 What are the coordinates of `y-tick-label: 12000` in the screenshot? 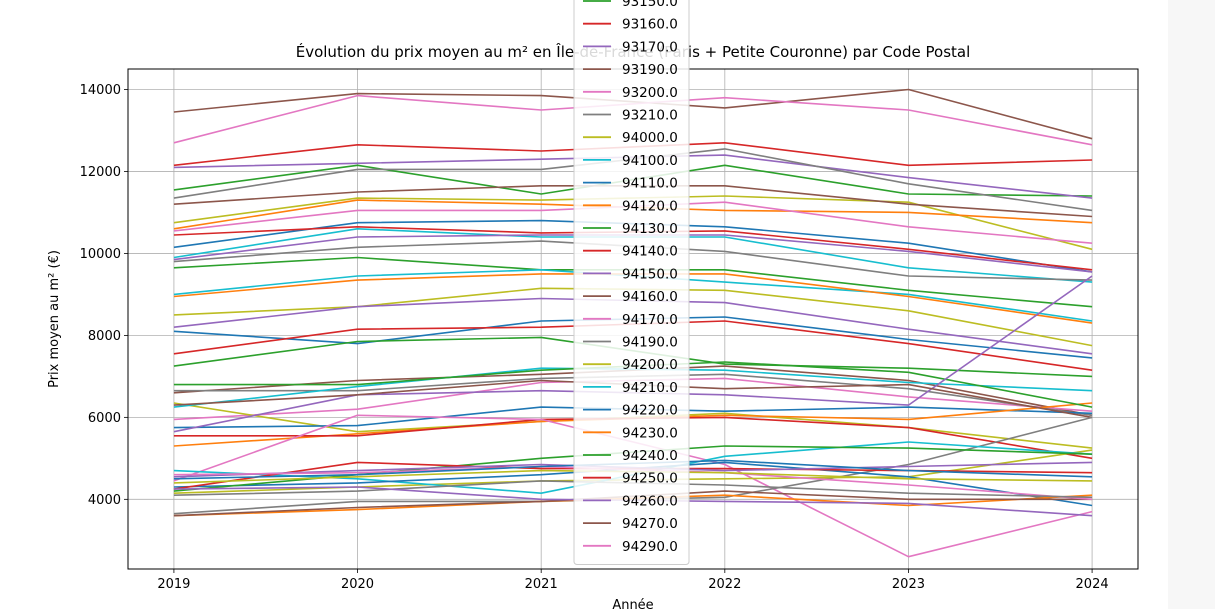 It's located at (100, 172).